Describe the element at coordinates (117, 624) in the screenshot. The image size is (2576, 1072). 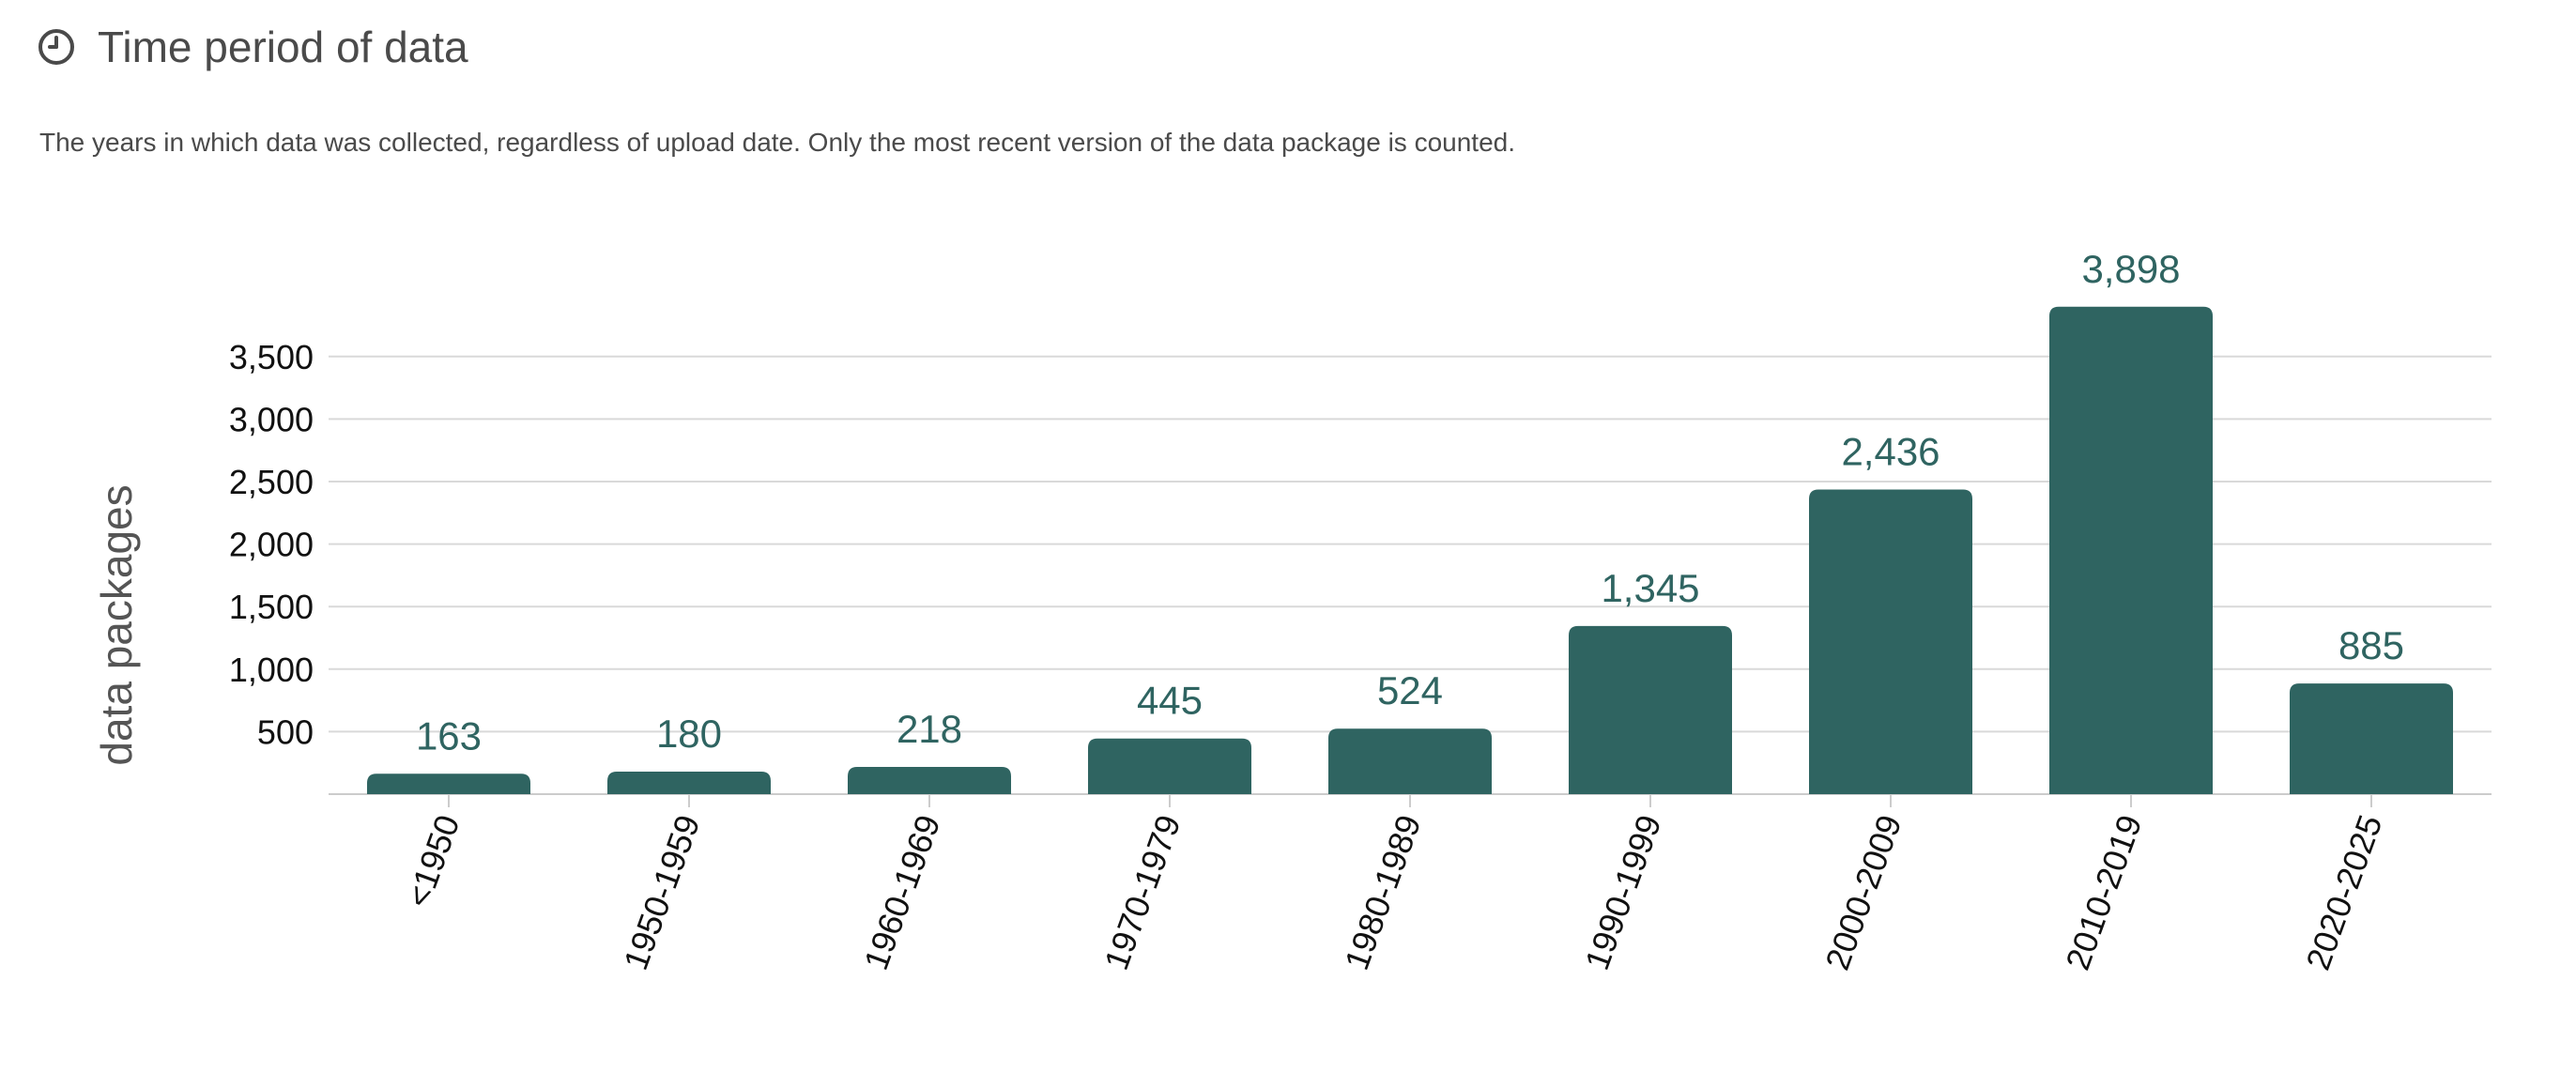
I see `y-axis-title: data packages` at that location.